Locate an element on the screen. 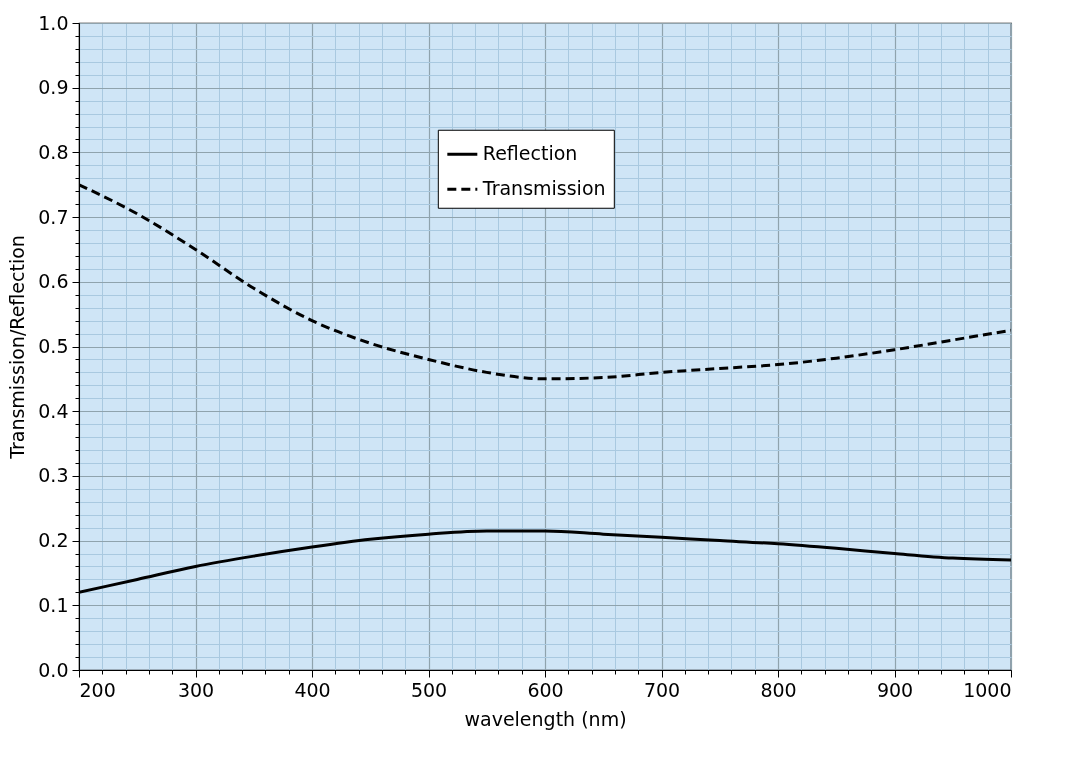  y-tick-label: 0.7 is located at coordinates (53, 216).